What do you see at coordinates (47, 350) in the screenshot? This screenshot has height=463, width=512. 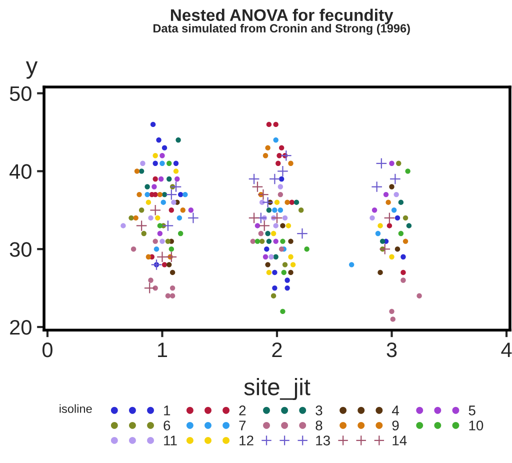 I see `x-tick-label: 0` at bounding box center [47, 350].